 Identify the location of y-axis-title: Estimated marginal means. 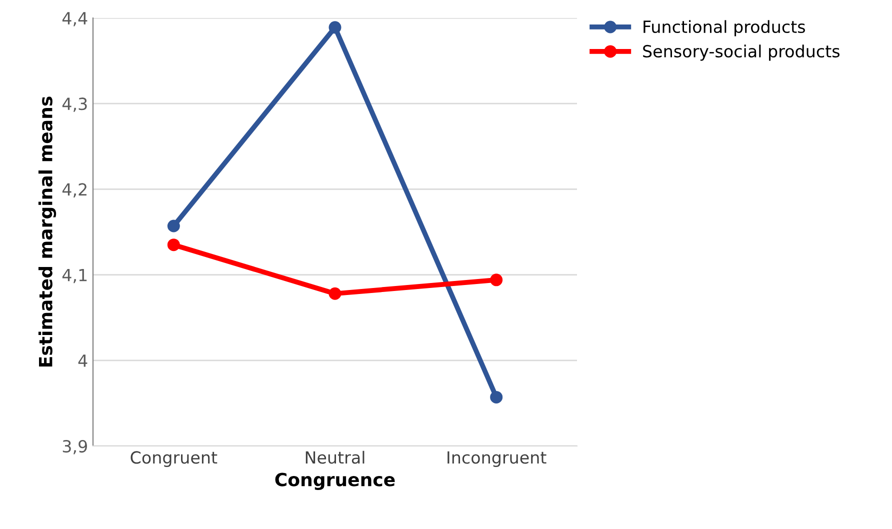
(47, 231).